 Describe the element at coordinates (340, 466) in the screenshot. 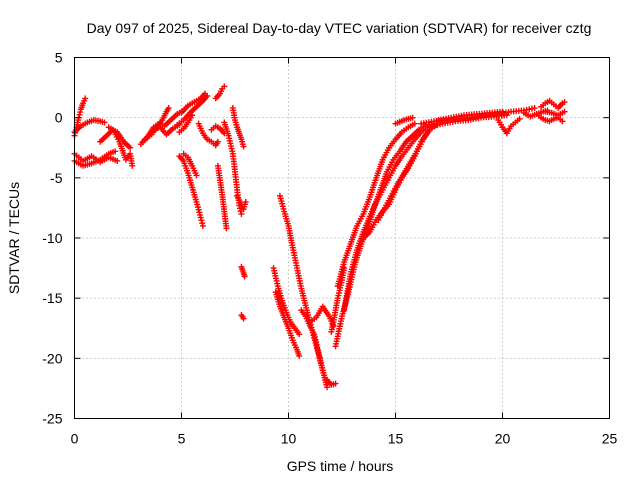

I see `x-axis-label: GPS time / hours` at that location.